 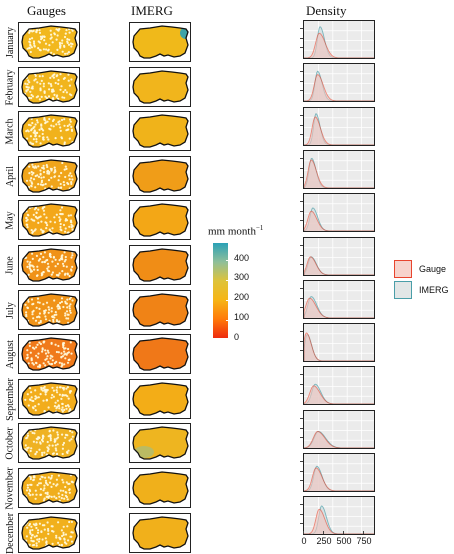 I want to click on gauge-map-september, so click(x=49, y=399).